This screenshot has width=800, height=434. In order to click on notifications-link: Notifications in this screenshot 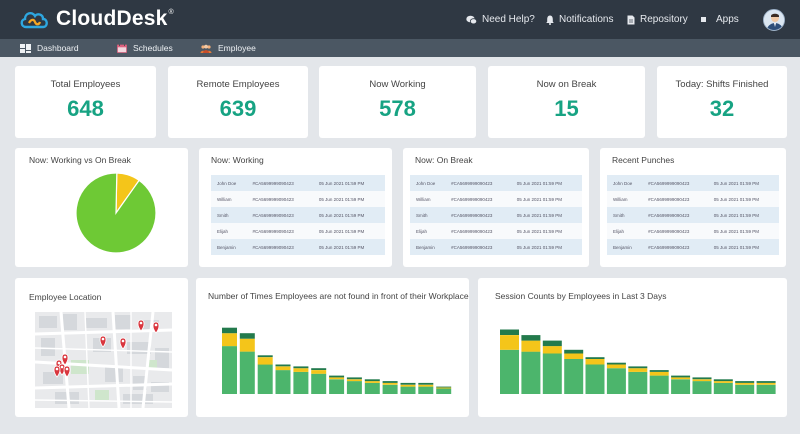, I will do `click(579, 19)`.